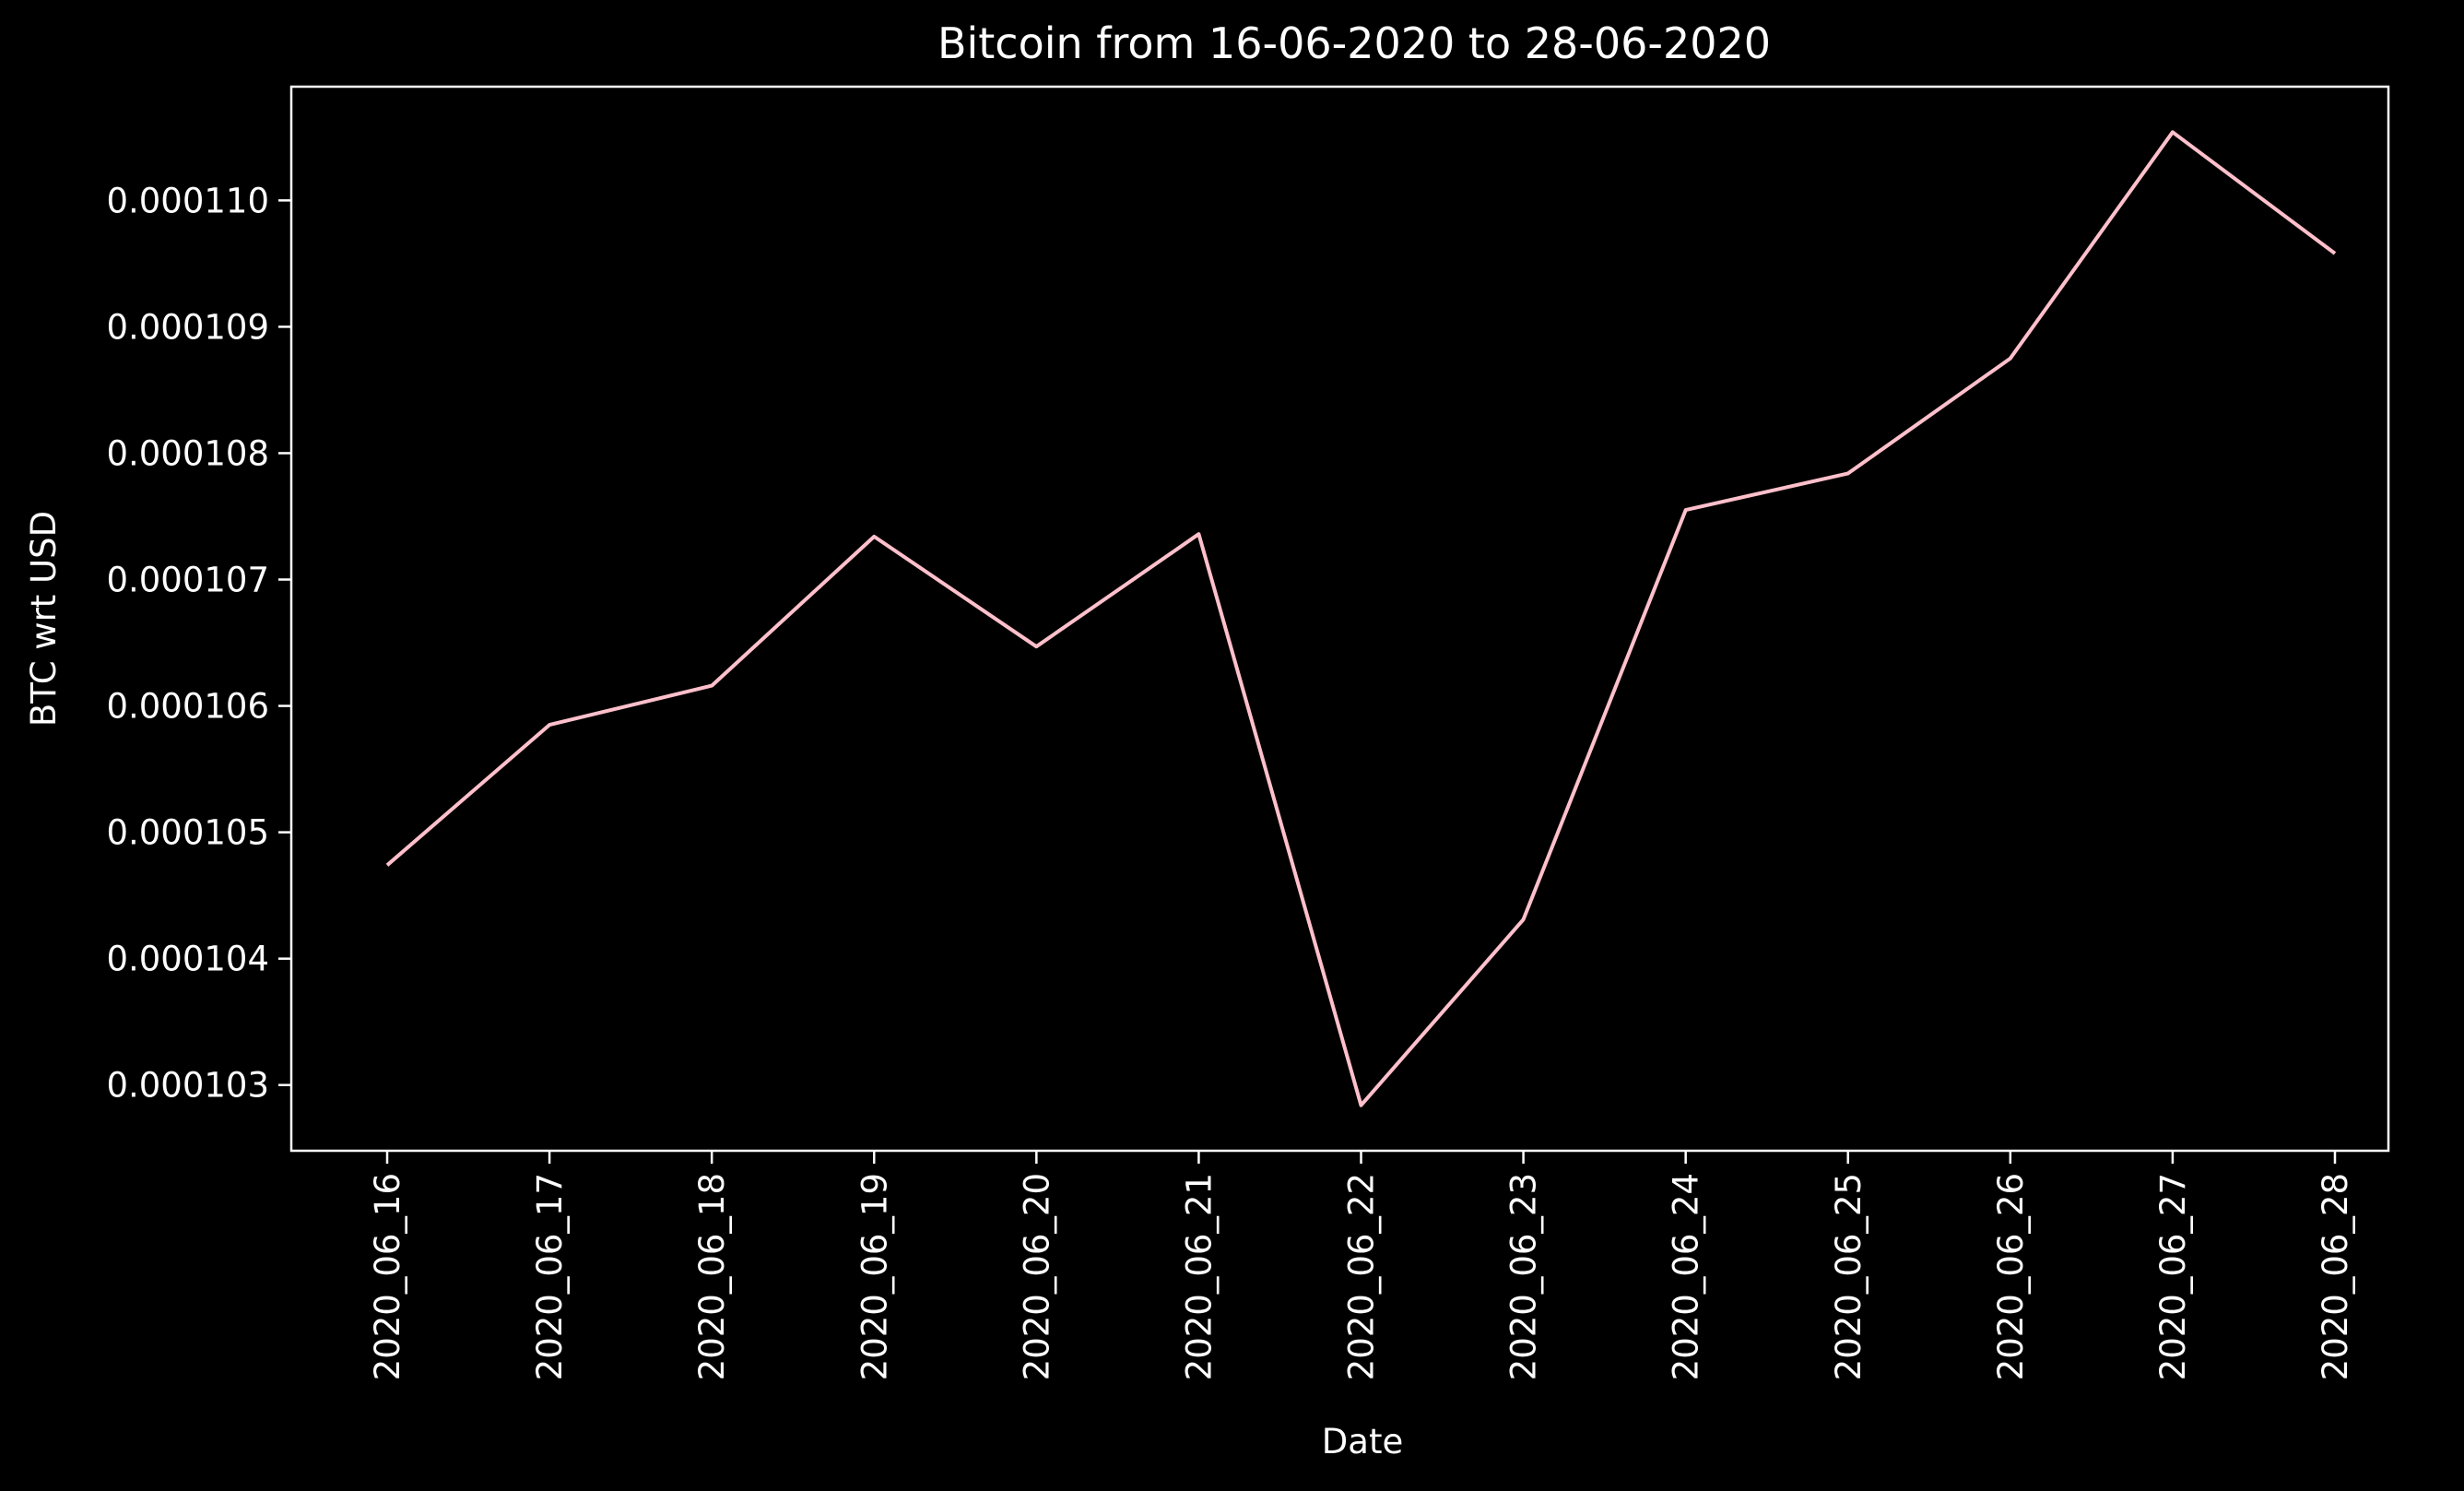 The image size is (2464, 1491). What do you see at coordinates (712, 1276) in the screenshot?
I see `x-tick-label: 2020_06_18` at bounding box center [712, 1276].